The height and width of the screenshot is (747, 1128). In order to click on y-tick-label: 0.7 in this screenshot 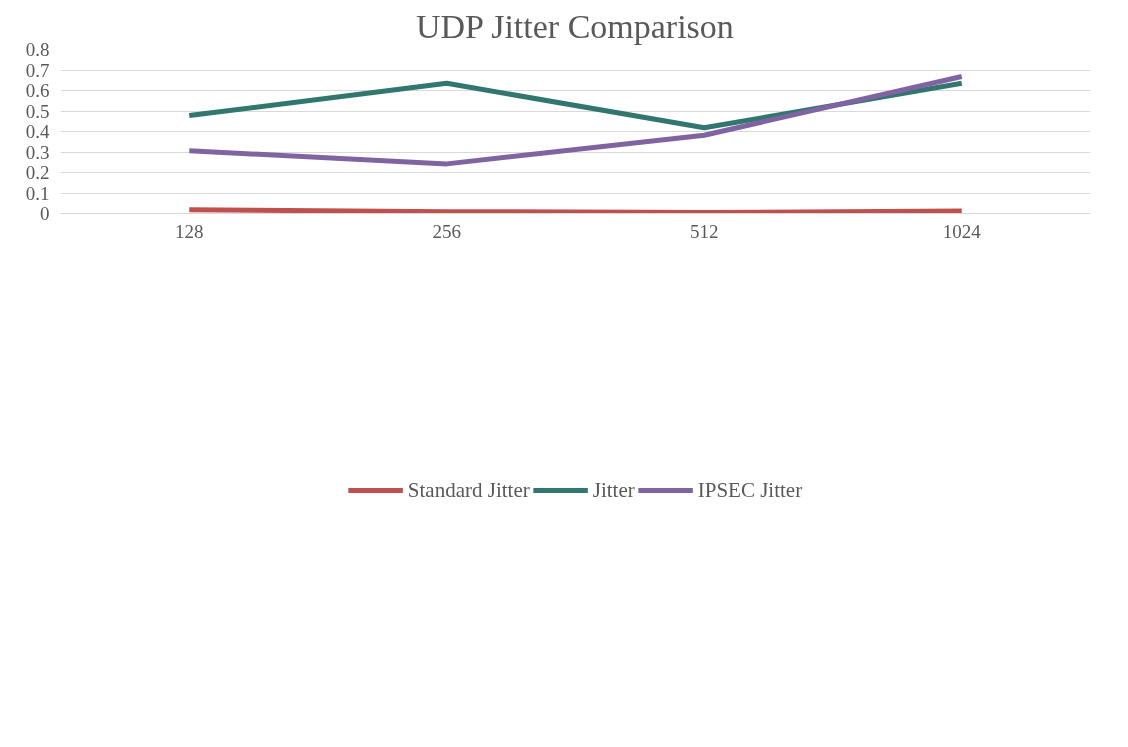, I will do `click(37, 70)`.